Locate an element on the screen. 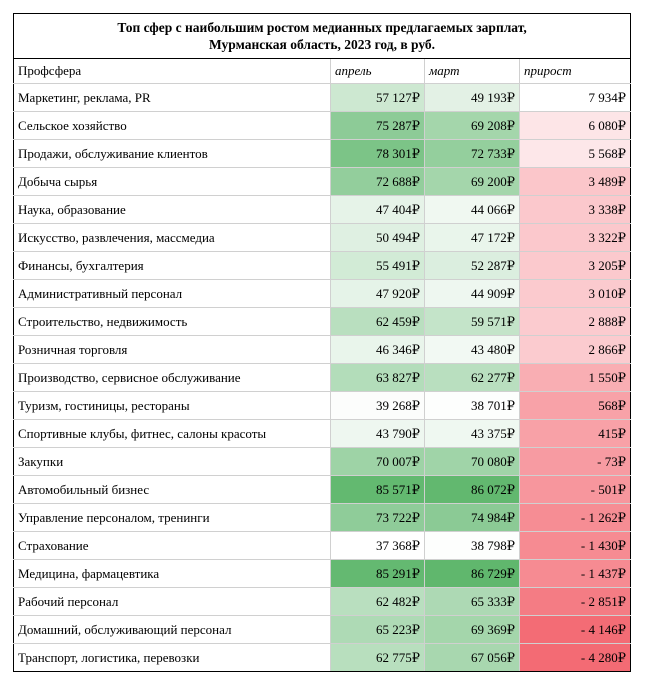 The width and height of the screenshot is (663, 694). sphere-cell: Домашний, обслуживающий персонал is located at coordinates (172, 629).